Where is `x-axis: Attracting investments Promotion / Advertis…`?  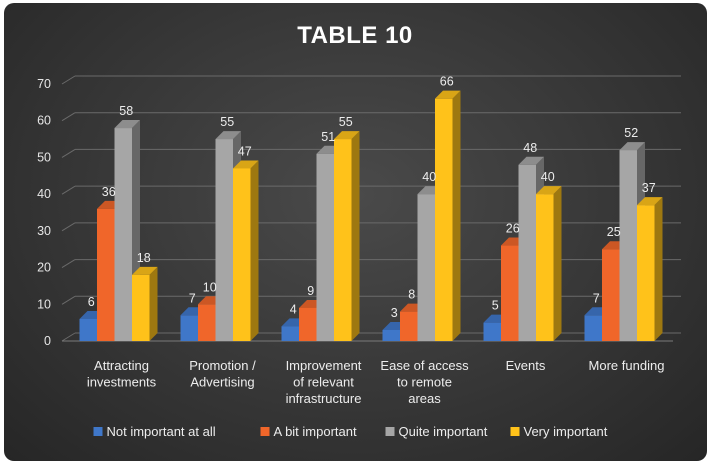 x-axis: Attracting investments Promotion / Advertis… is located at coordinates (376, 382).